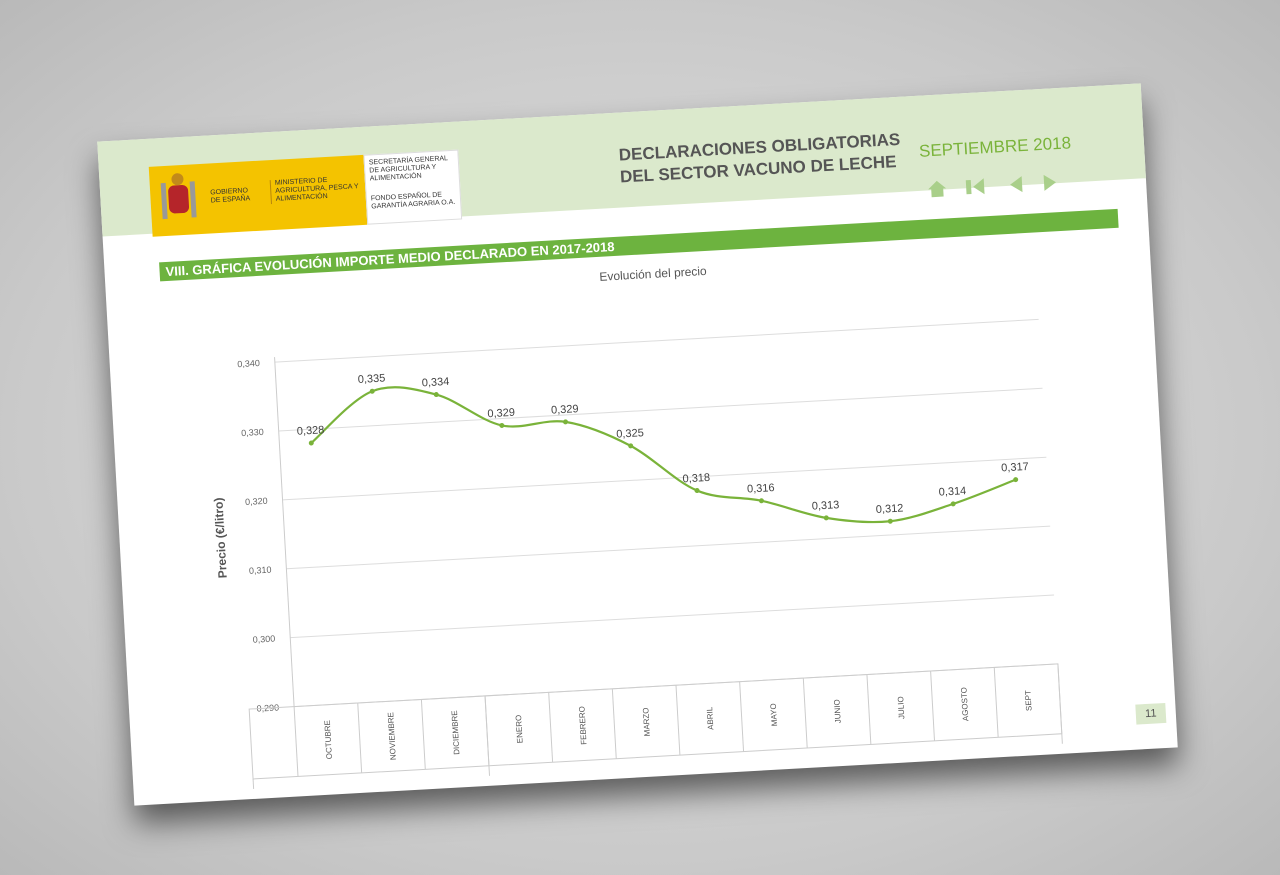  What do you see at coordinates (256, 501) in the screenshot?
I see `y-tick-label: 0,320` at bounding box center [256, 501].